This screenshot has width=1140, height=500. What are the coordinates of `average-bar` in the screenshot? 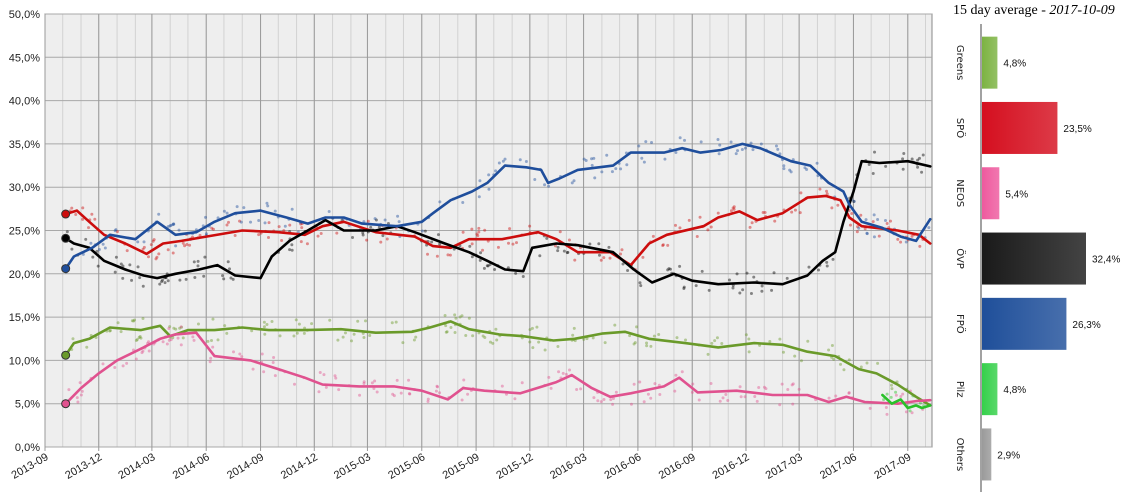 It's located at (1034, 258).